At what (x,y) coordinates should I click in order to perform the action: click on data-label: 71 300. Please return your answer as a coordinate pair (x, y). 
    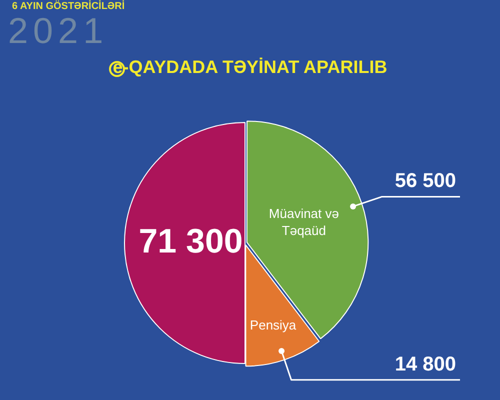
    Looking at the image, I should click on (190, 241).